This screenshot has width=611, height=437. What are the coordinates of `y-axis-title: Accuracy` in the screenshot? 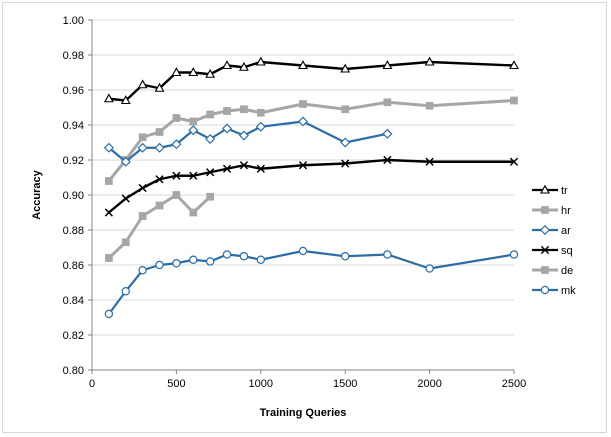 It's located at (37, 194).